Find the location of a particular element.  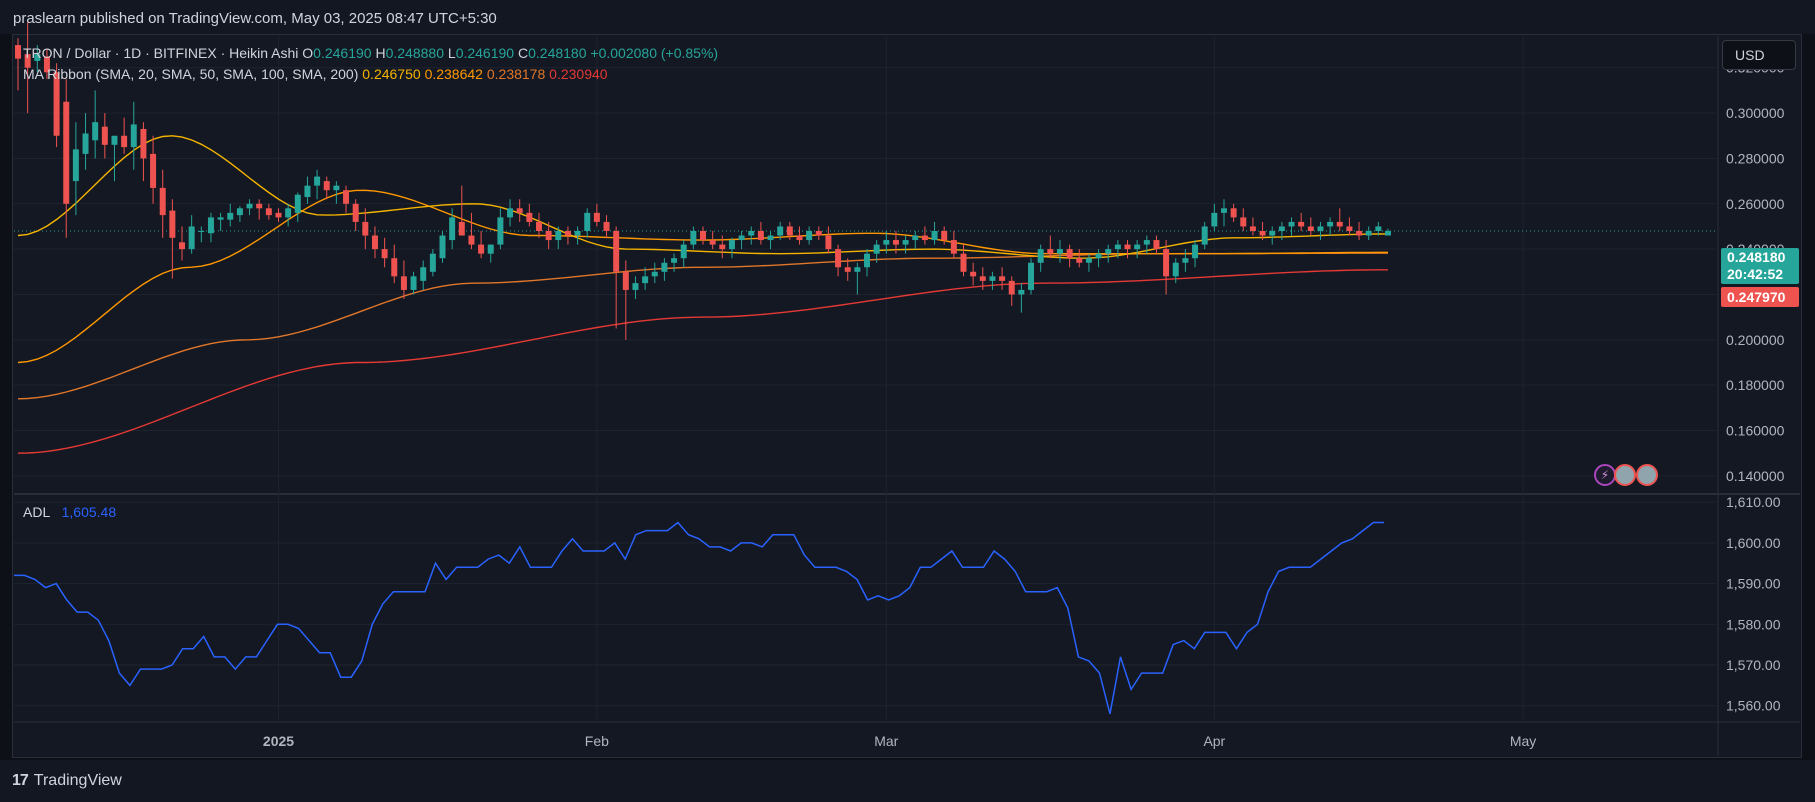

high-label: H is located at coordinates (380, 53).